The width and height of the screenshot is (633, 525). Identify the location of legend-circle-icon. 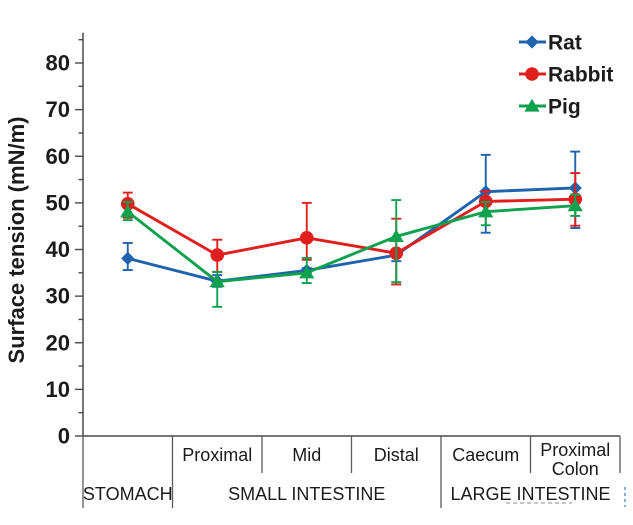
(532, 74).